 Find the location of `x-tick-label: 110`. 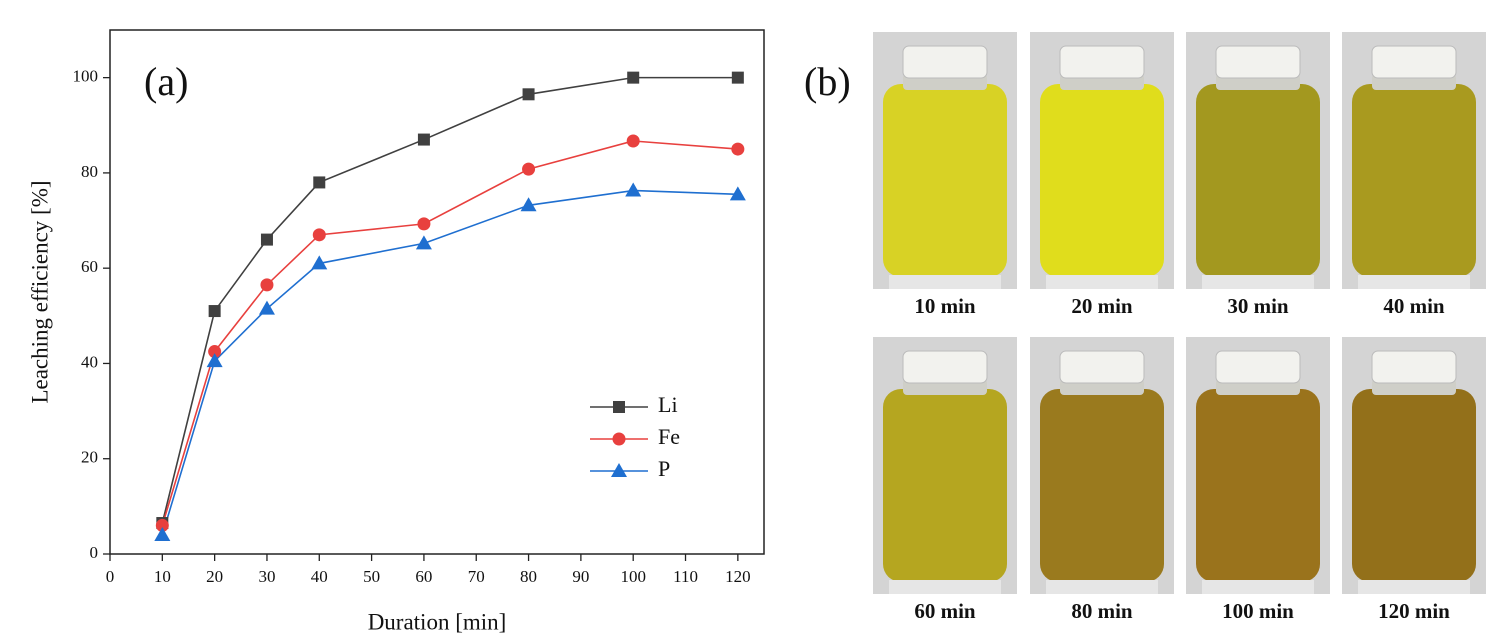

x-tick-label: 110 is located at coordinates (685, 576).